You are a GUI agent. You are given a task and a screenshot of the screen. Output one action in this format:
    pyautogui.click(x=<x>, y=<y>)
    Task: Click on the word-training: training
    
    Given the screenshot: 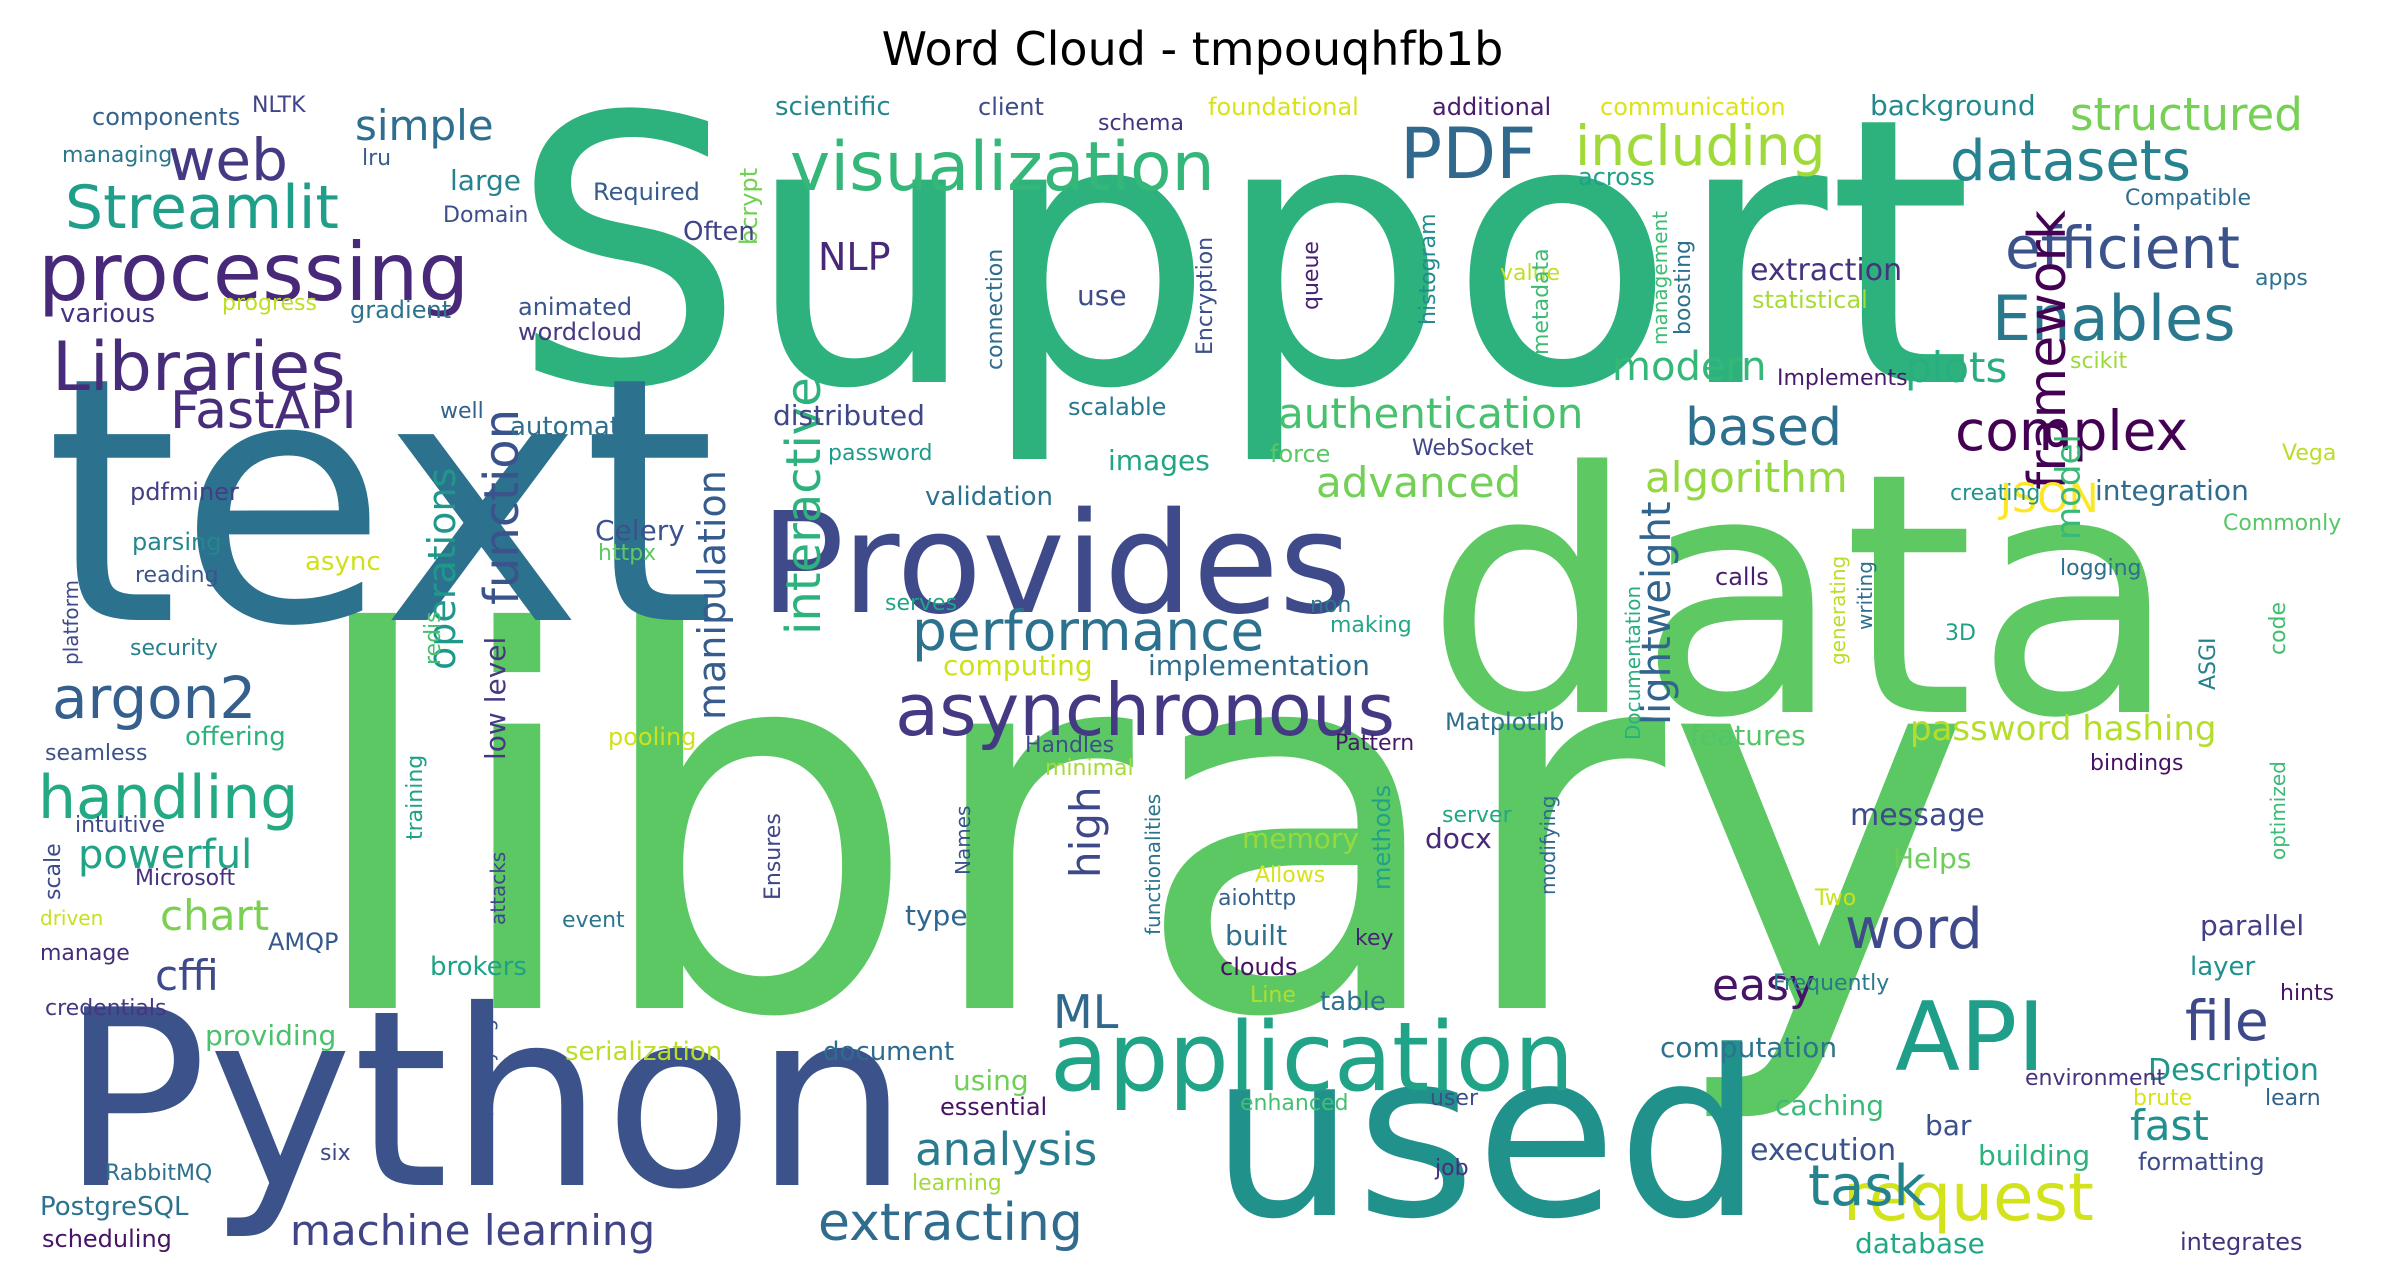 What is the action you would take?
    pyautogui.click(x=415, y=797)
    